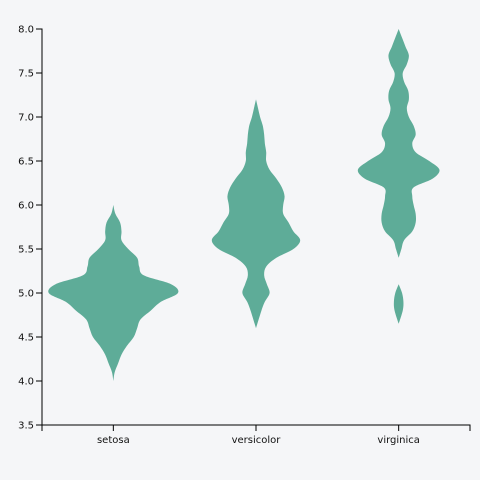  I want to click on violin-setosa, so click(113, 293).